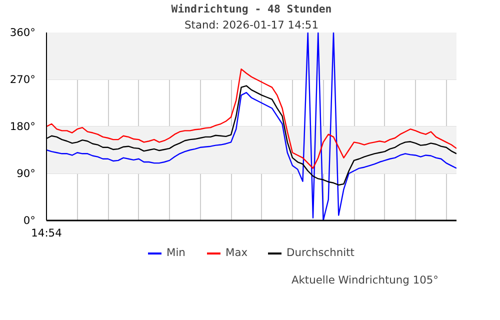  What do you see at coordinates (251, 9) in the screenshot?
I see `chart-title: Windrichtung - 48 Stunden` at bounding box center [251, 9].